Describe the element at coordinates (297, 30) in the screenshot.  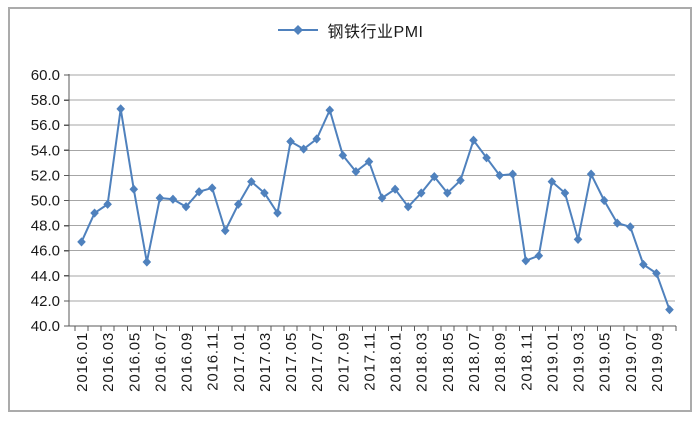
I see `legend-line-marker-icon` at that location.